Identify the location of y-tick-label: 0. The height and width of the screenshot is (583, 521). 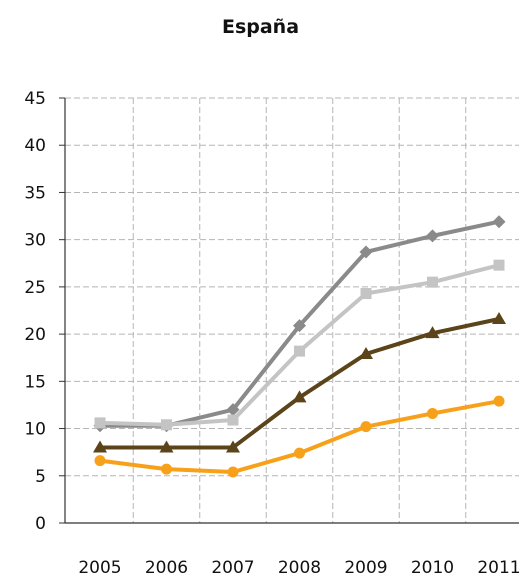
(40, 524).